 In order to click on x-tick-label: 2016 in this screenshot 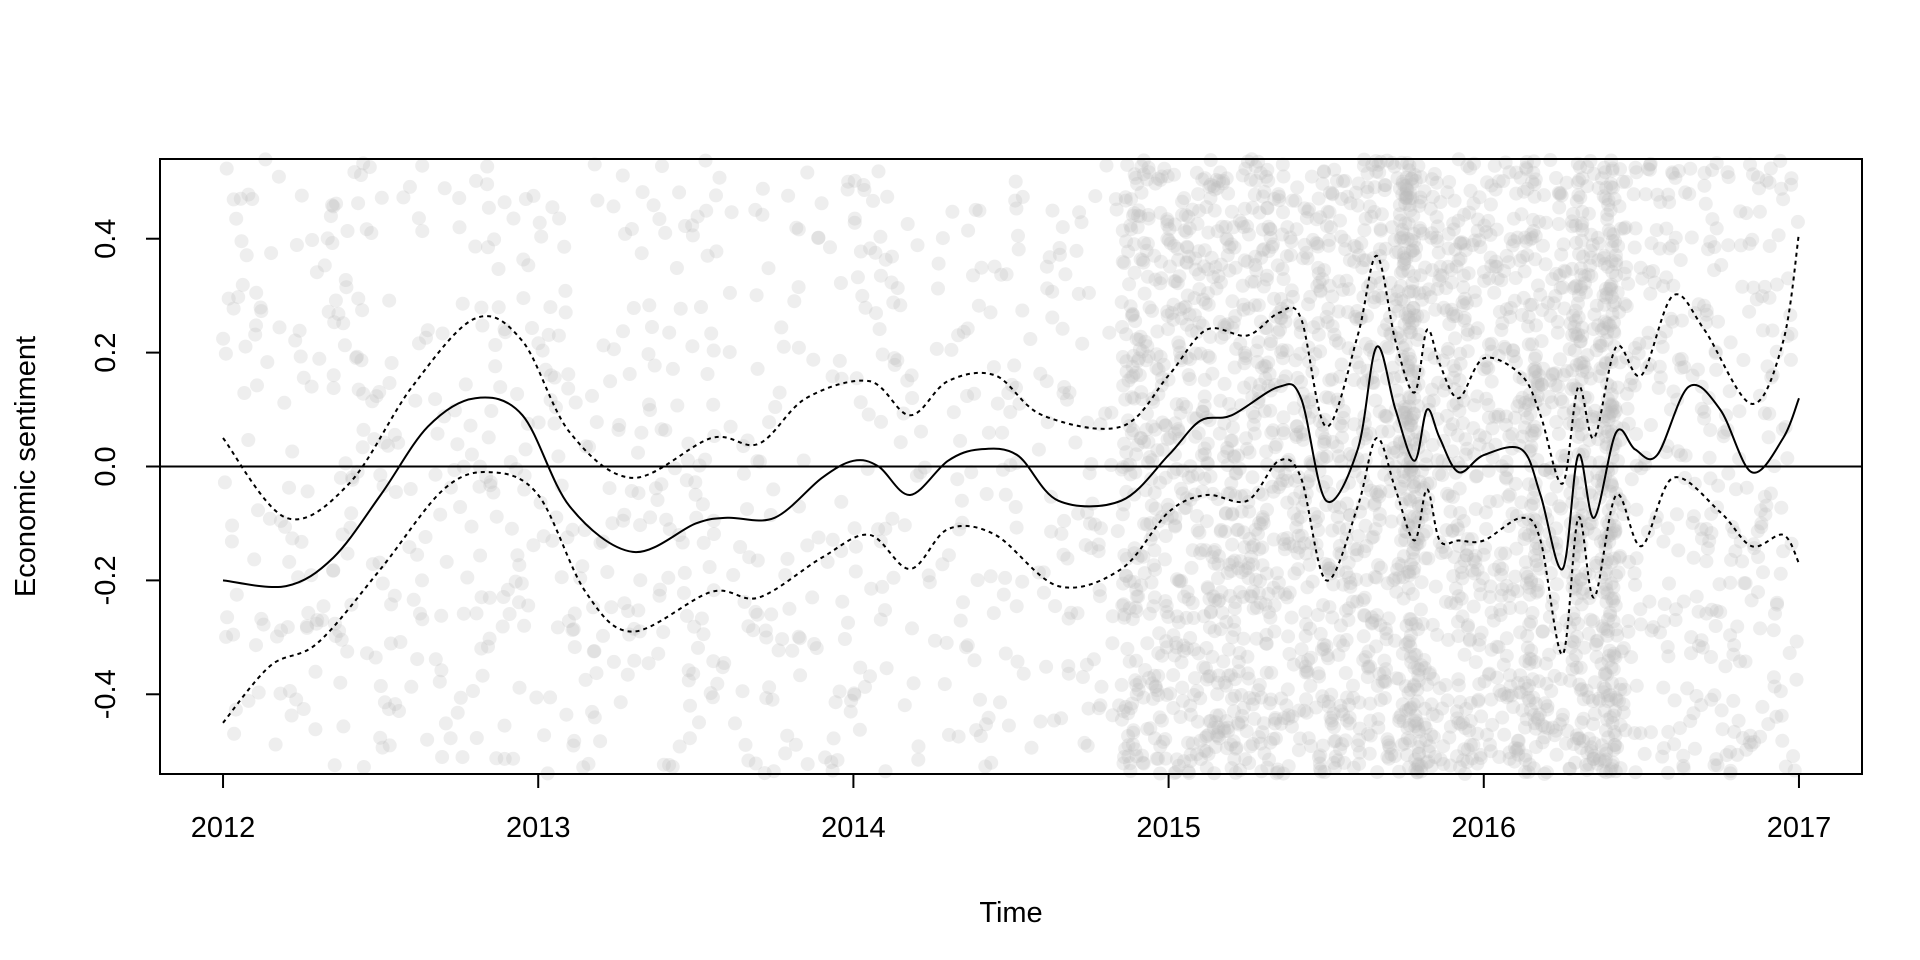, I will do `click(1484, 828)`.